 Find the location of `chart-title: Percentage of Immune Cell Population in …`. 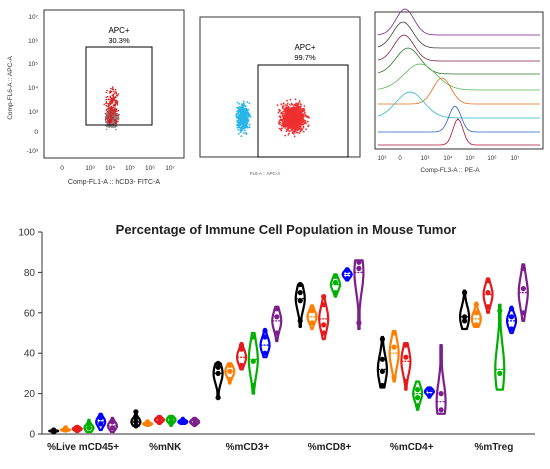

chart-title: Percentage of Immune Cell Population in … is located at coordinates (286, 229).